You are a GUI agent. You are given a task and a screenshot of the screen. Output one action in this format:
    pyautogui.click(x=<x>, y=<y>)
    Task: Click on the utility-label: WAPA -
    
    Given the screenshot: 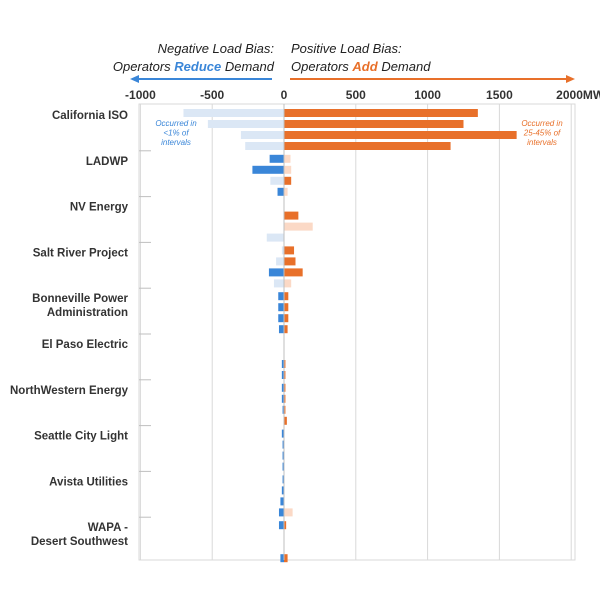 What is the action you would take?
    pyautogui.click(x=108, y=528)
    